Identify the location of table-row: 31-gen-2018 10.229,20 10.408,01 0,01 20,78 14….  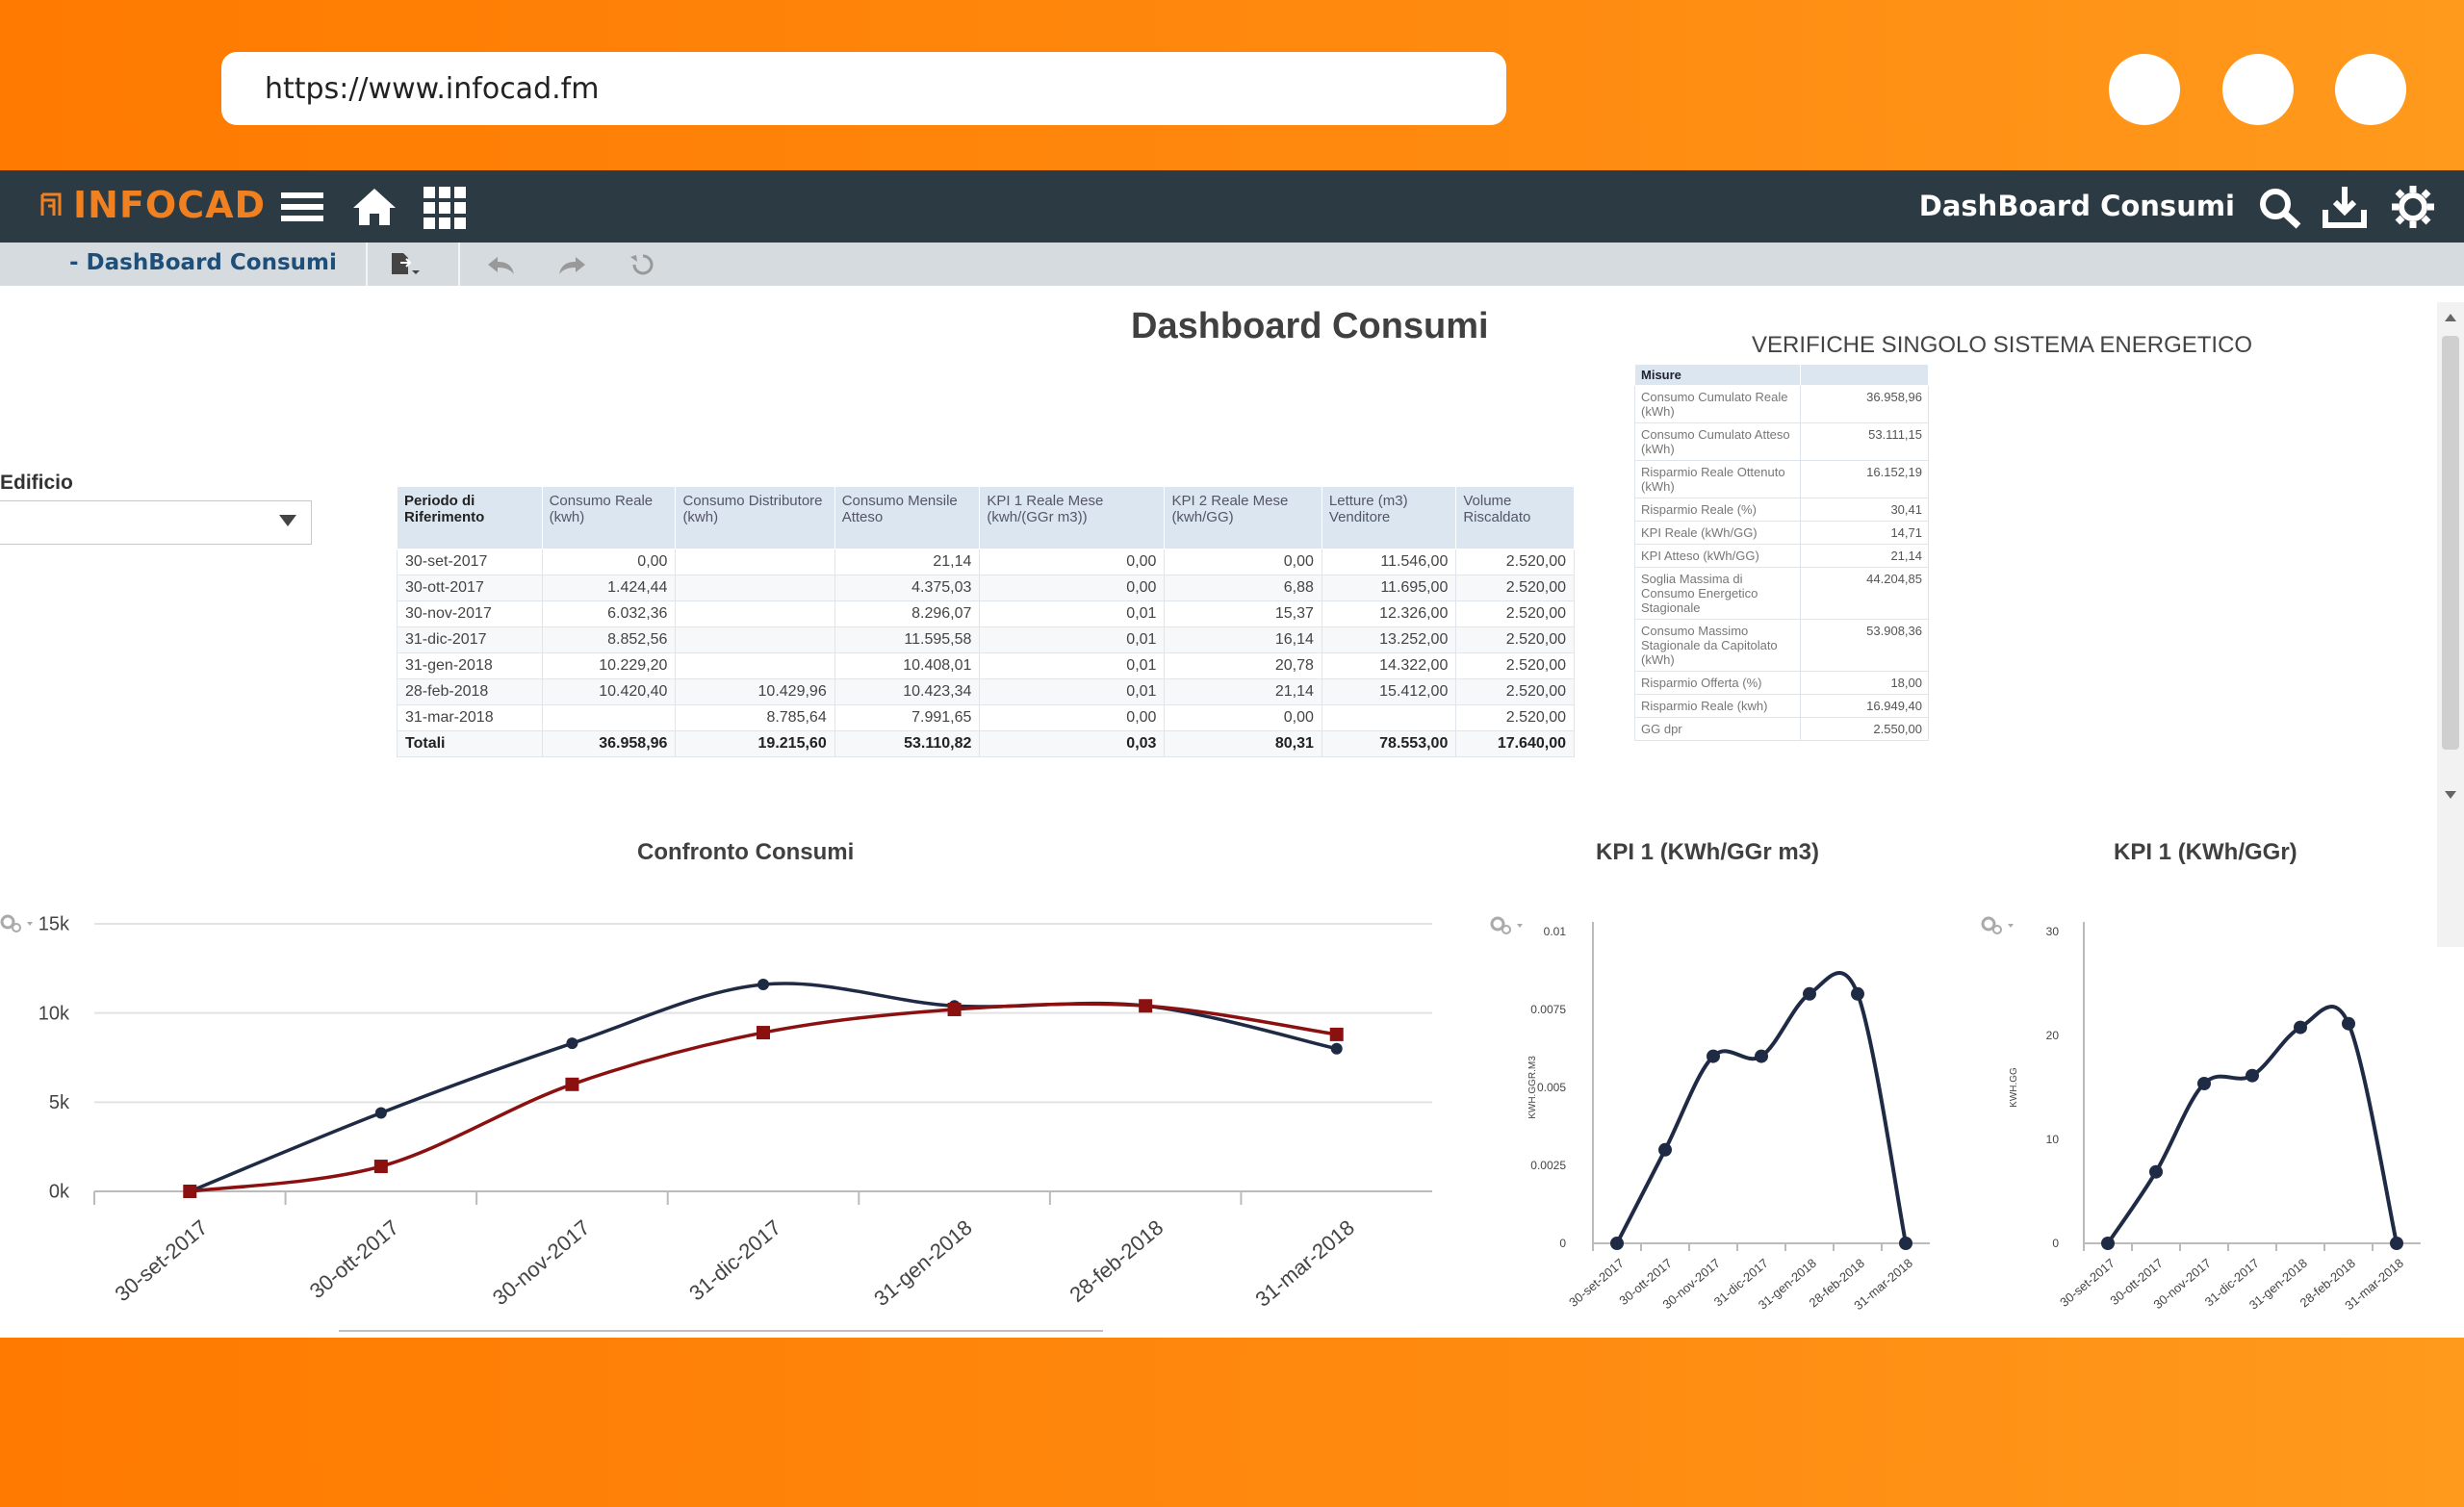
(986, 665).